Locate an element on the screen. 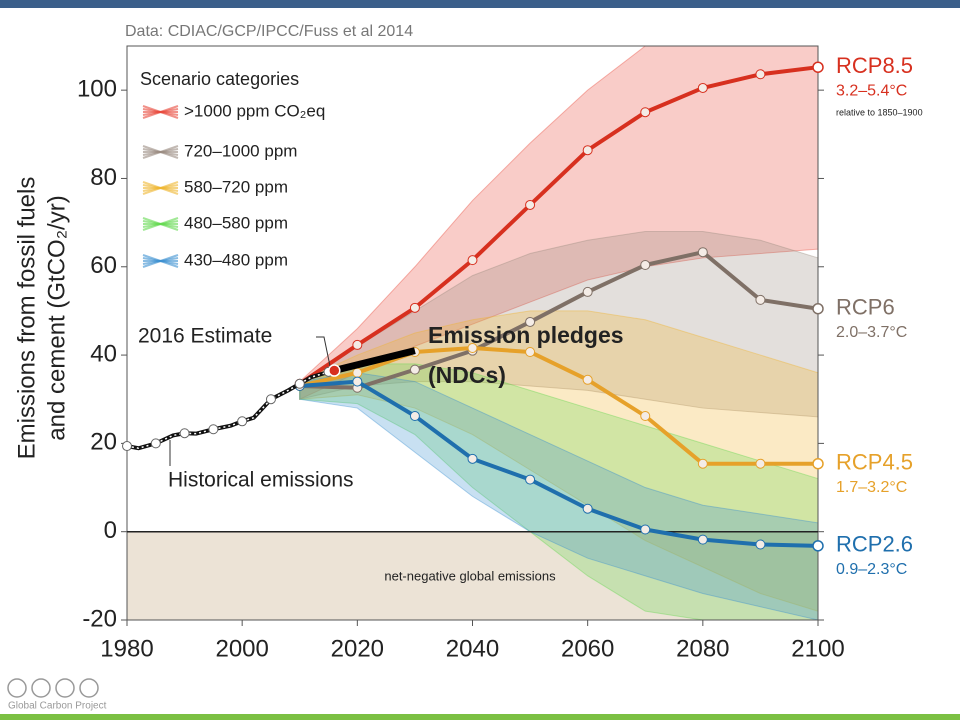 This screenshot has height=720, width=960. legend-label: 580–720 ppm is located at coordinates (236, 186).